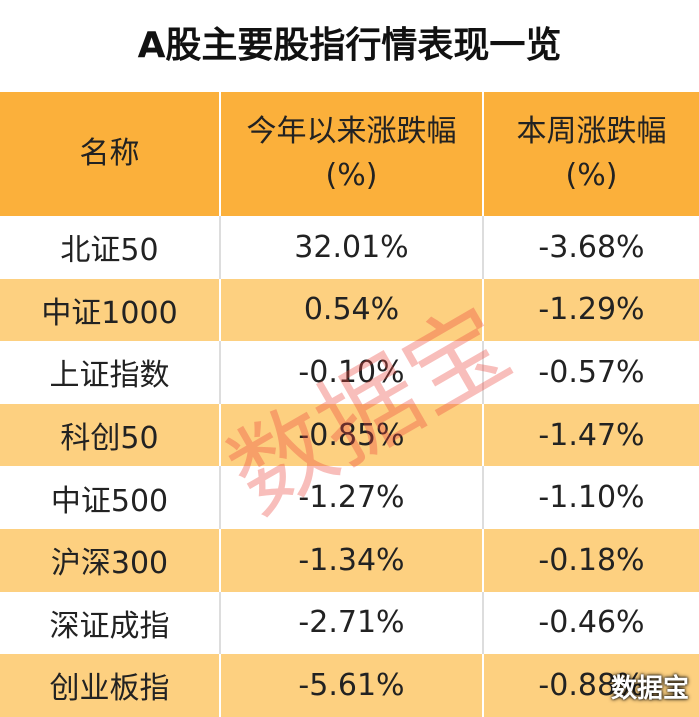 This screenshot has width=699, height=717. I want to click on change-cell: 32.01%, so click(351, 247).